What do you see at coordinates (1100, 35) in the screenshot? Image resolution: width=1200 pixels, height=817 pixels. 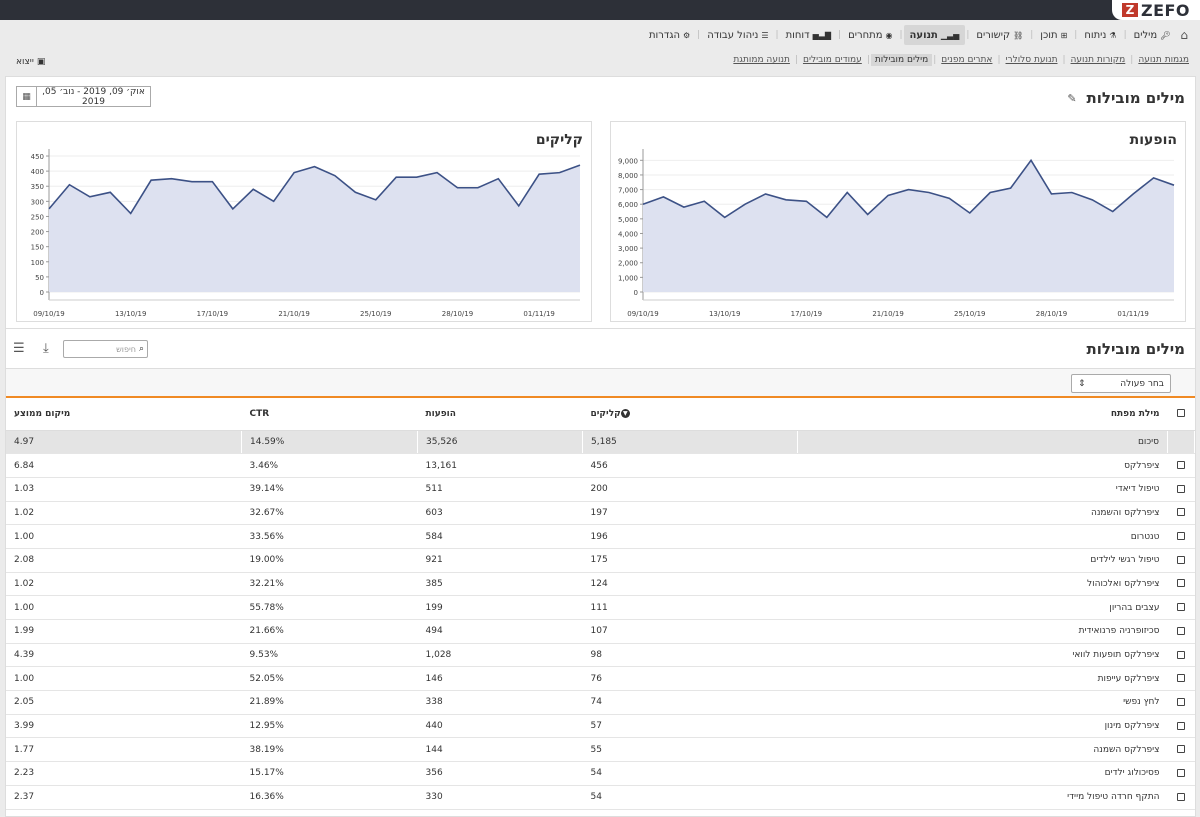 I see `nav-item-1: ניתוח ⚗` at bounding box center [1100, 35].